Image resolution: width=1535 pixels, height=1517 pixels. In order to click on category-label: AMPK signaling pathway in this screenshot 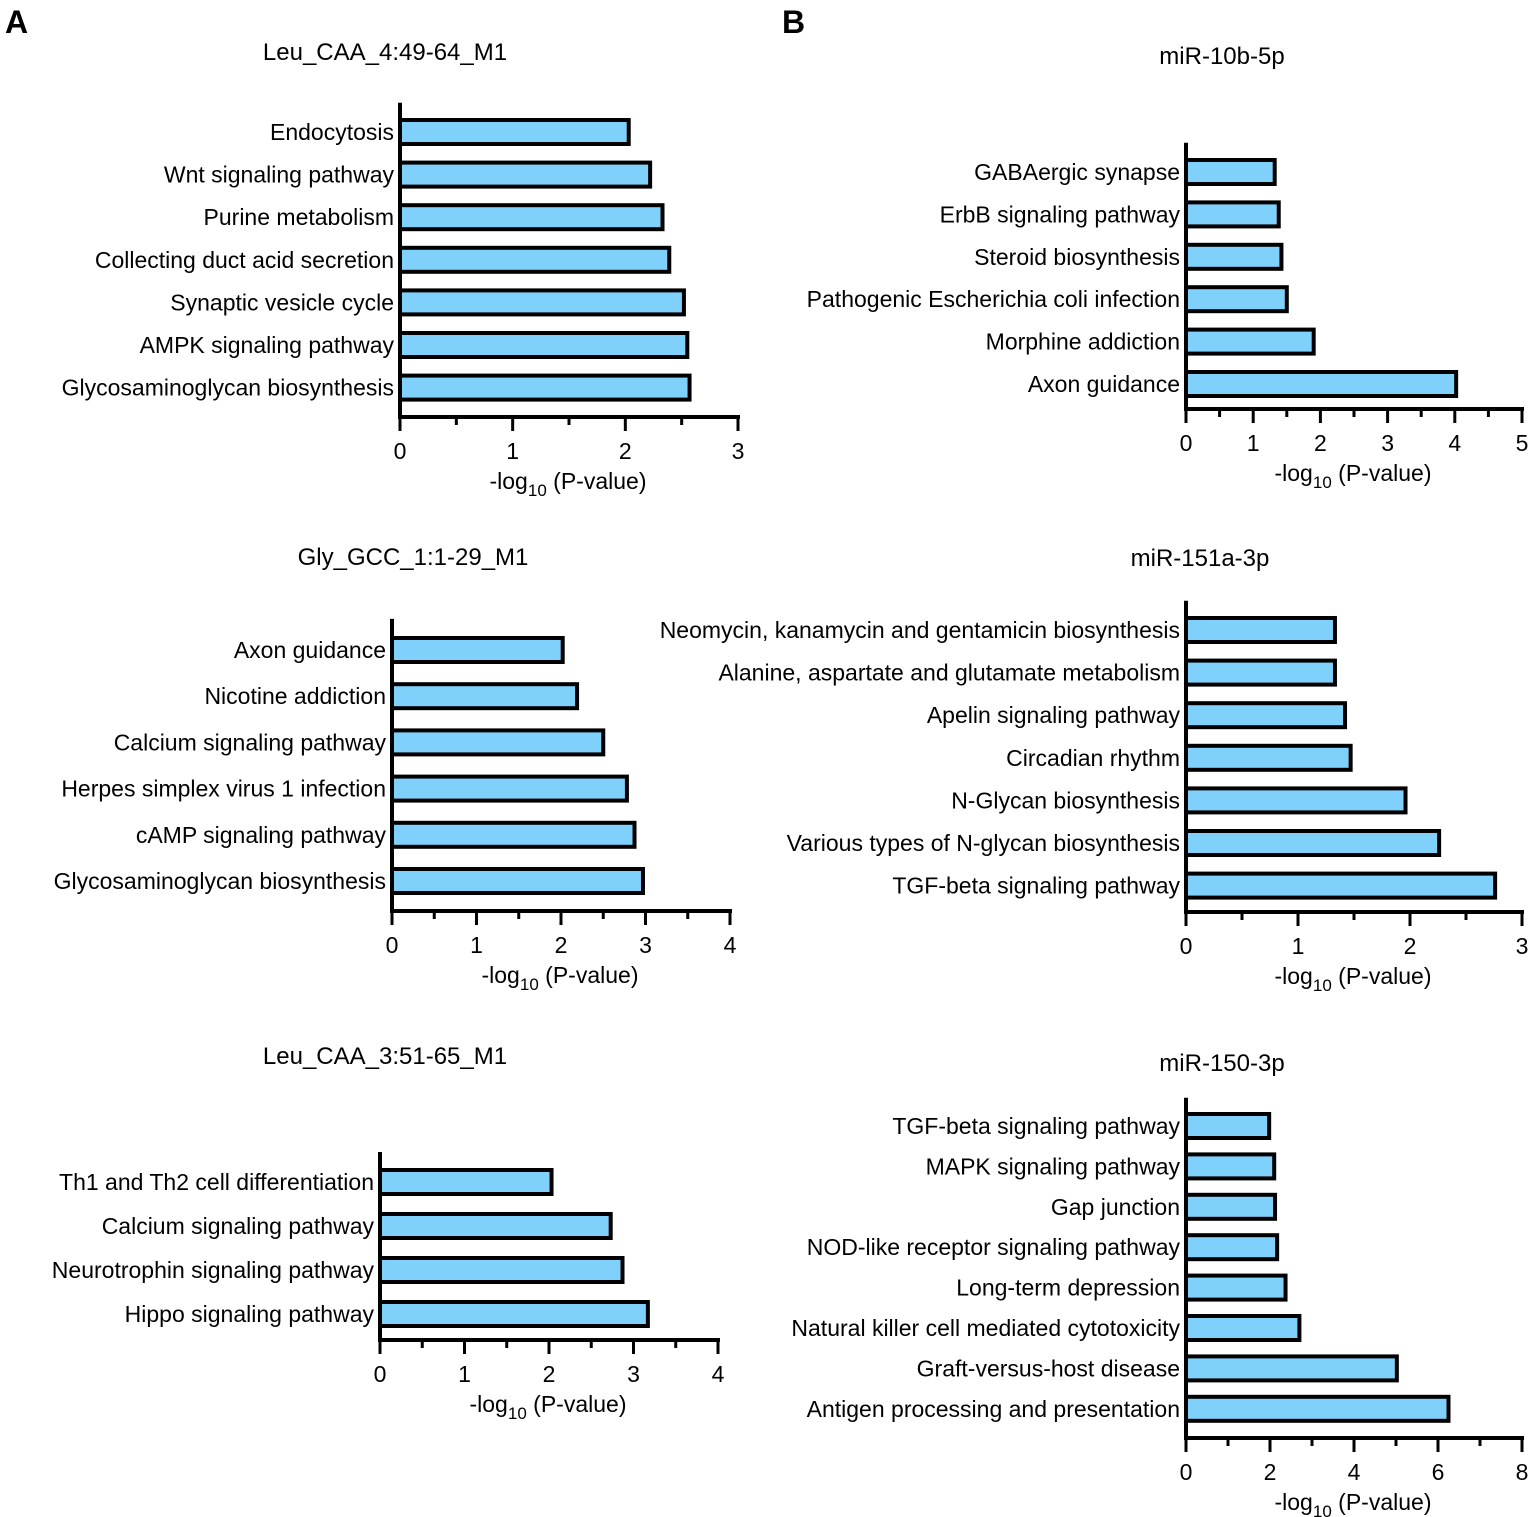, I will do `click(267, 345)`.